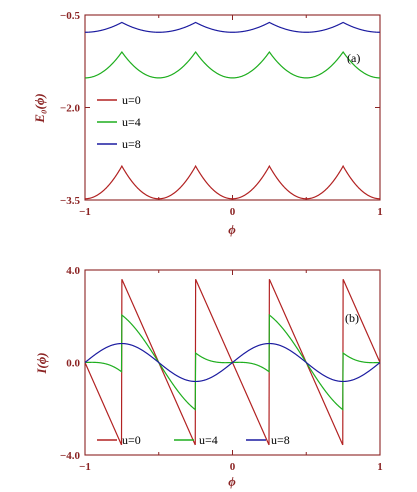  What do you see at coordinates (70, 109) in the screenshot?
I see `y-tick-label: −2.0` at bounding box center [70, 109].